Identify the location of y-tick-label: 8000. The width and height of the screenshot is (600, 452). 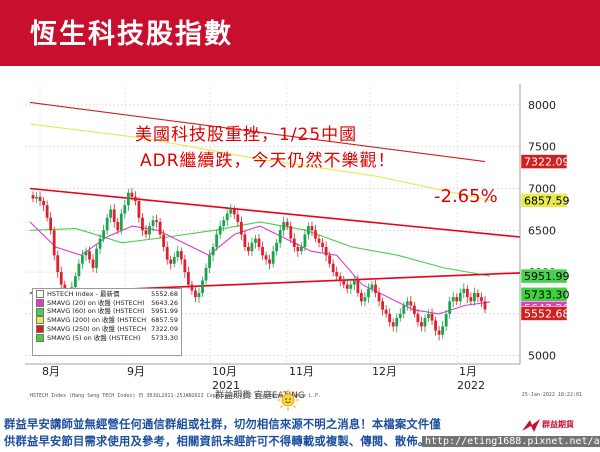
(542, 105).